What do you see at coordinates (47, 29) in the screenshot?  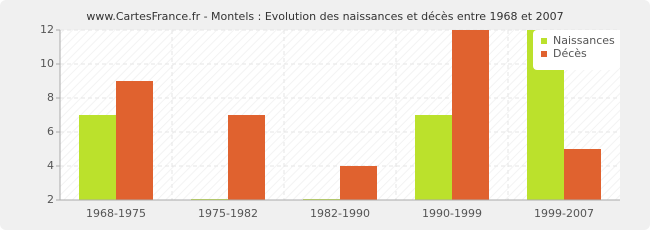 I see `y-tick-label: 12` at bounding box center [47, 29].